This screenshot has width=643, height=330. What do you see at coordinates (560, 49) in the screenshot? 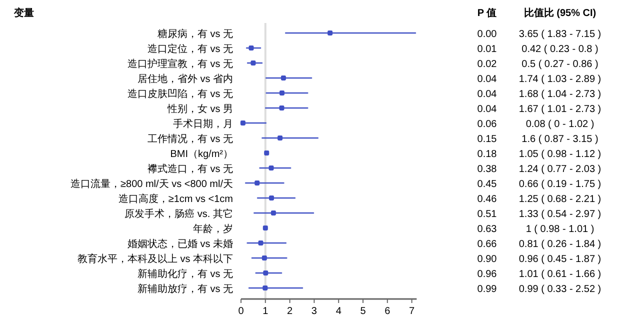
I see `text: 0.42 ( 0.23 - 0.8 )` at bounding box center [560, 49].